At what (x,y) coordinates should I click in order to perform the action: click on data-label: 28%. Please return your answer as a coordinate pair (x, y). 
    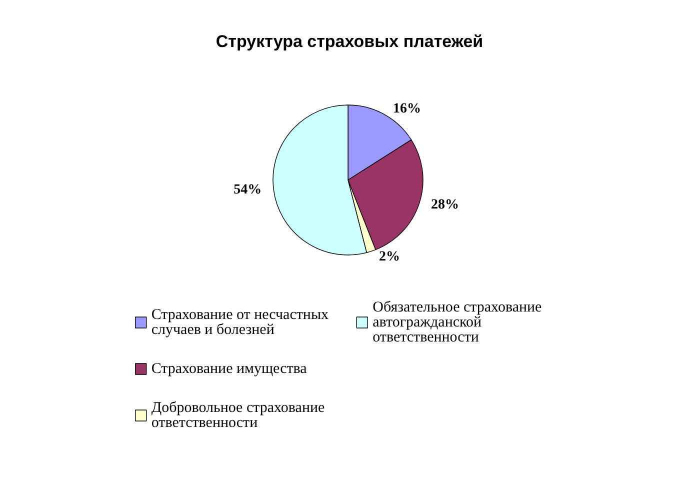
    Looking at the image, I should click on (445, 205).